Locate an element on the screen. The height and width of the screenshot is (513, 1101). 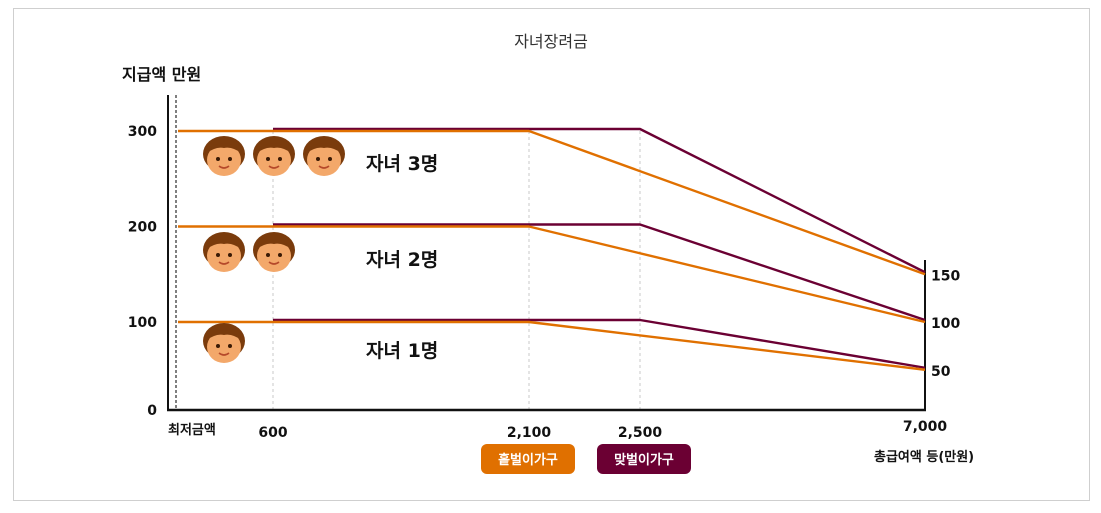
y-axis-label: 지급액 만원 is located at coordinates (161, 74).